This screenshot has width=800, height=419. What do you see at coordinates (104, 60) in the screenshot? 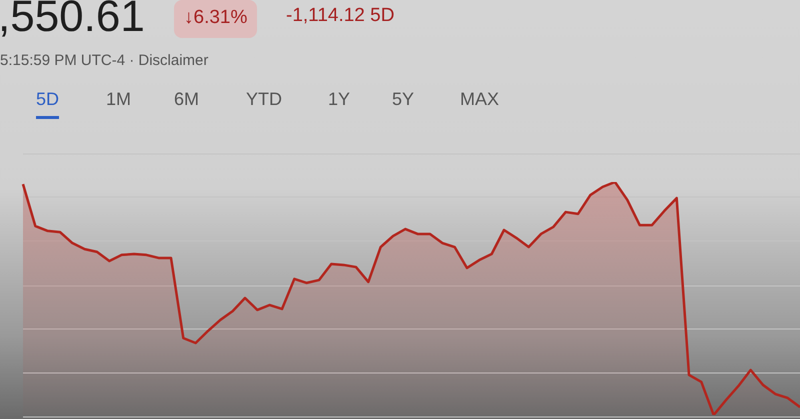
I see `text: 5:15:59 PM UTC-4 · Disclaimer` at bounding box center [104, 60].